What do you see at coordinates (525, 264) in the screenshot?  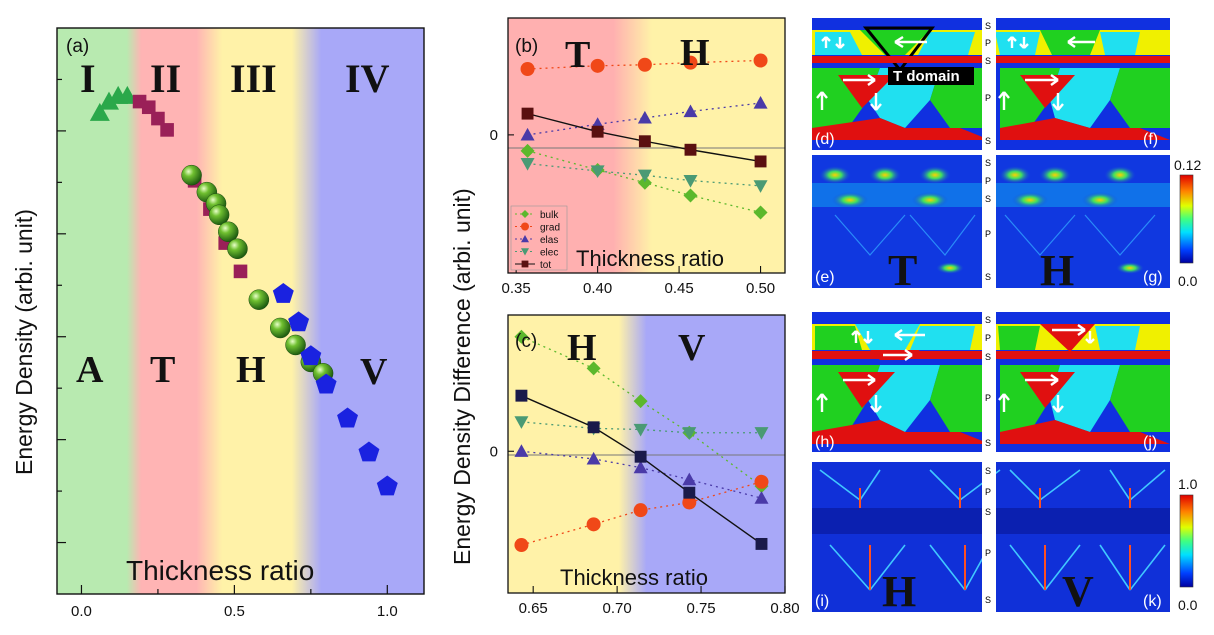 I see `legend-marker-tot` at bounding box center [525, 264].